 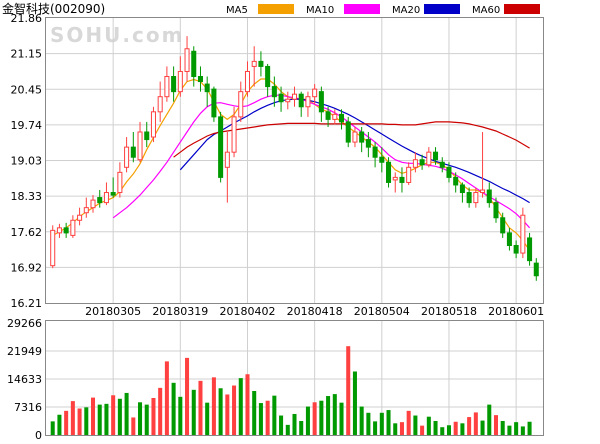 I want to click on volume-y-tick-label: 14633, so click(x=24, y=379).